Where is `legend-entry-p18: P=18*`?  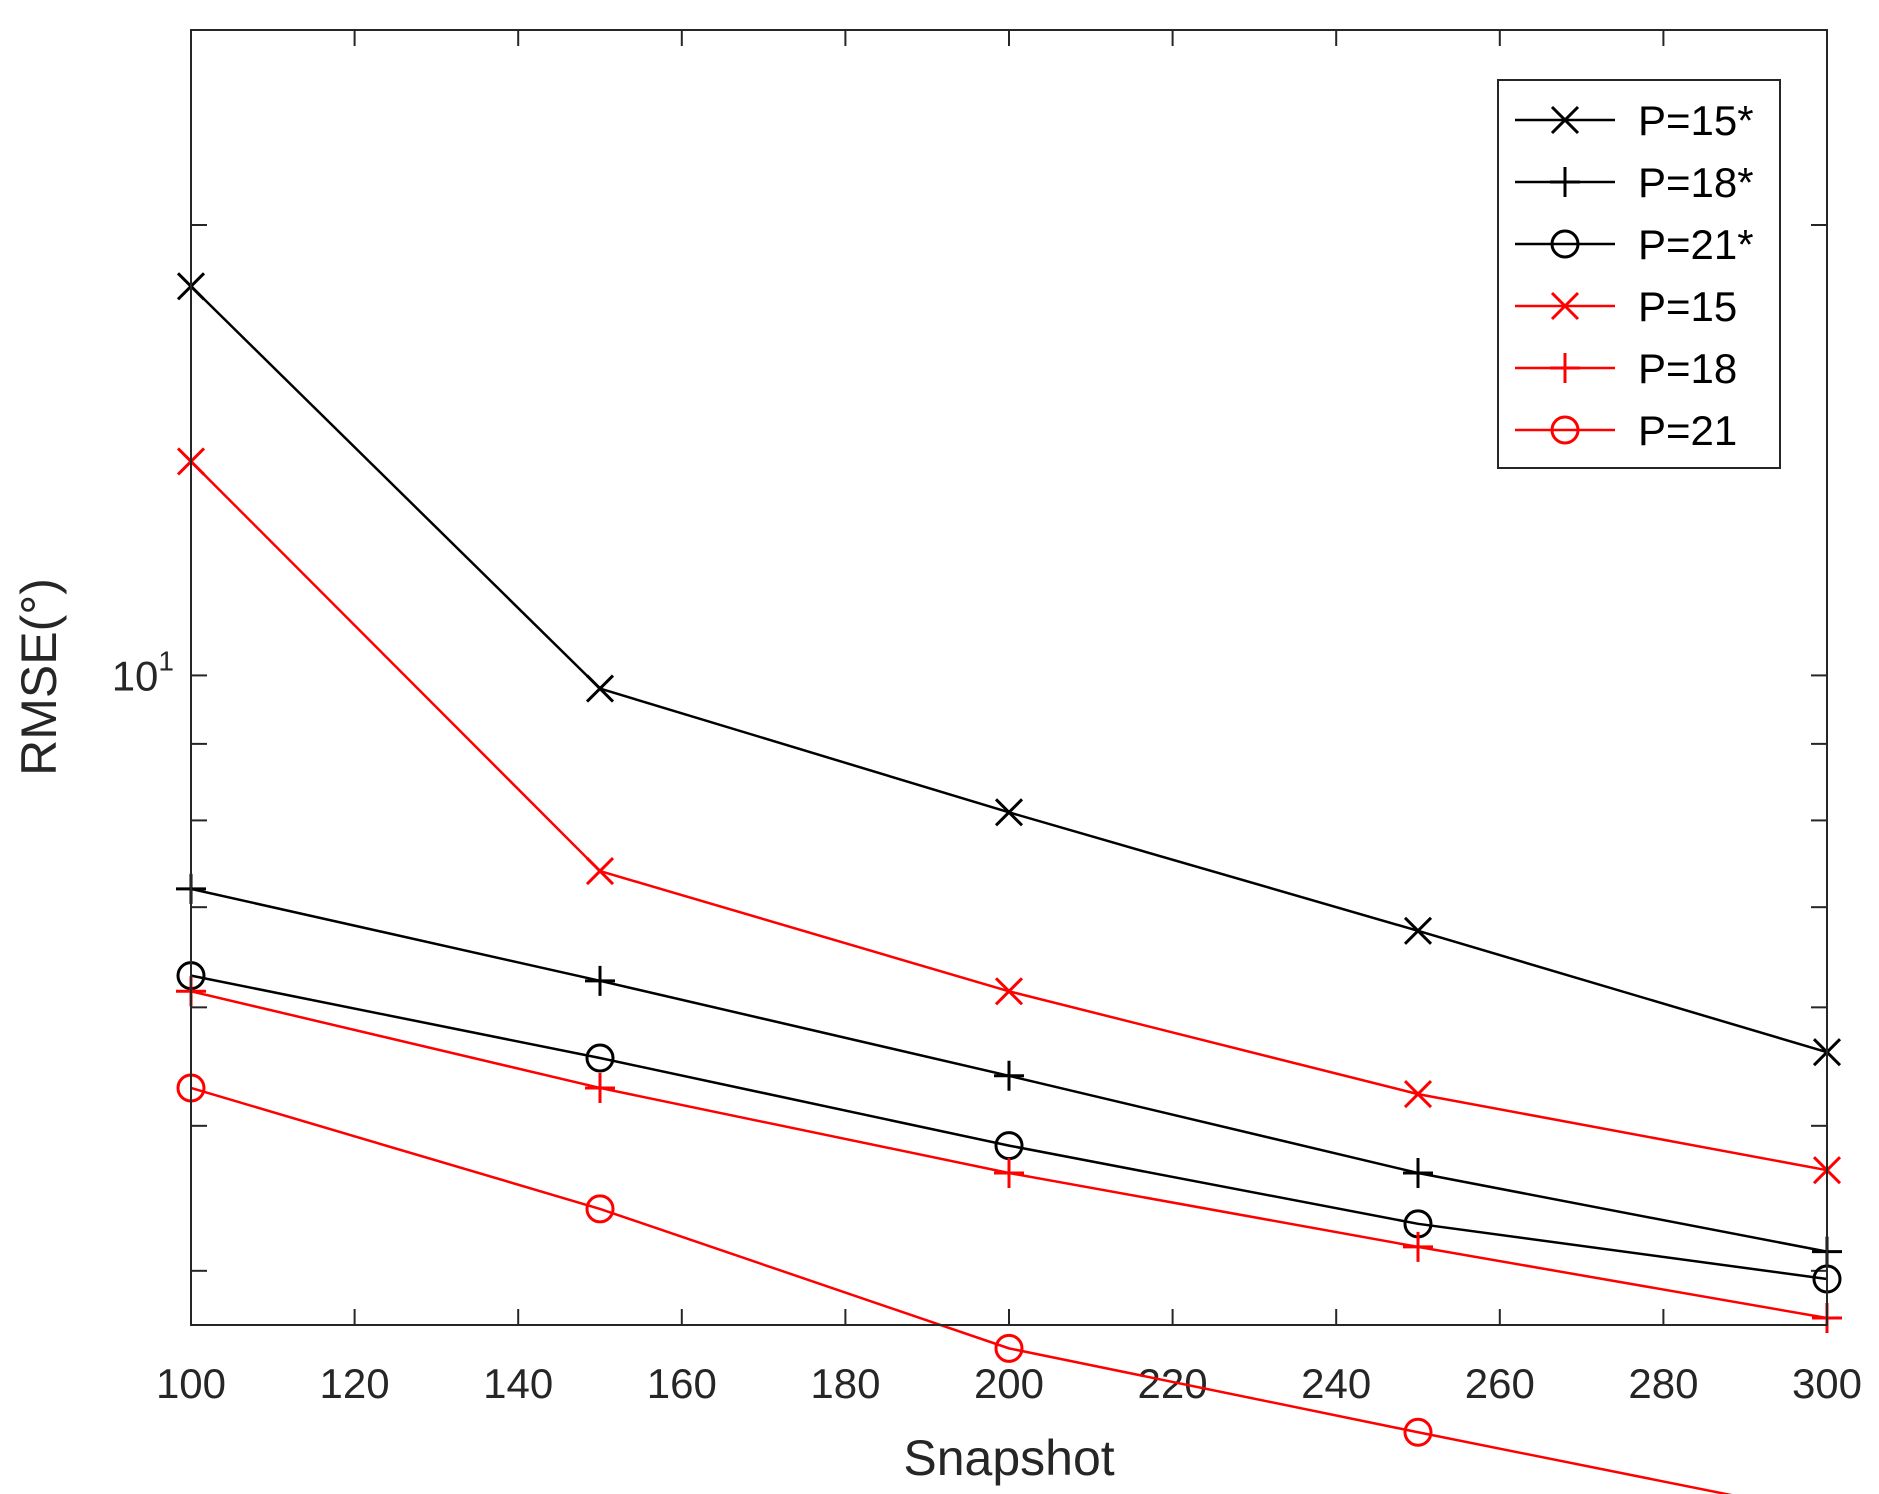
legend-entry-p18: P=18* is located at coordinates (1634, 182).